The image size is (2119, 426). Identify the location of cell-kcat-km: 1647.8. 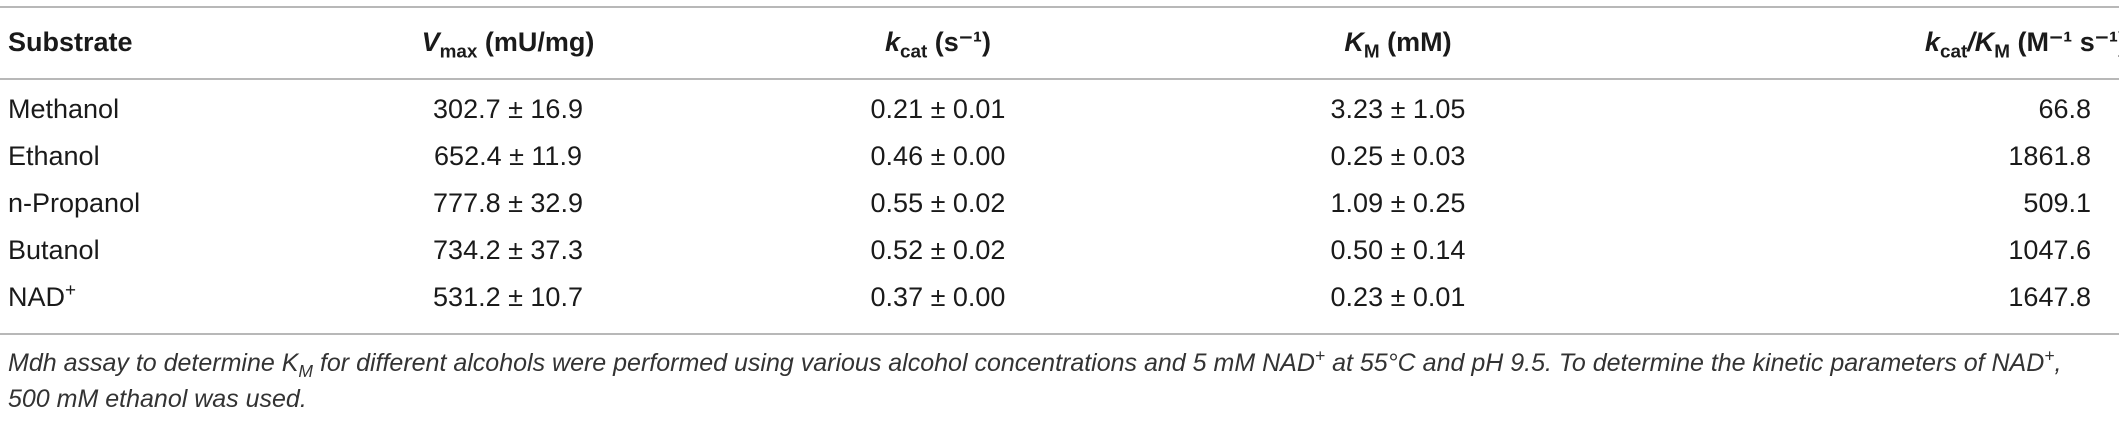
(2049, 297).